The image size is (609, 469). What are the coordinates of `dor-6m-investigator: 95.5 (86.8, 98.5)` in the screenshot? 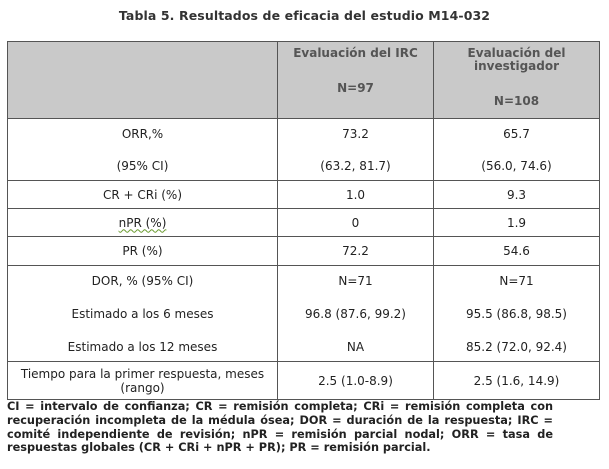 It's located at (516, 313).